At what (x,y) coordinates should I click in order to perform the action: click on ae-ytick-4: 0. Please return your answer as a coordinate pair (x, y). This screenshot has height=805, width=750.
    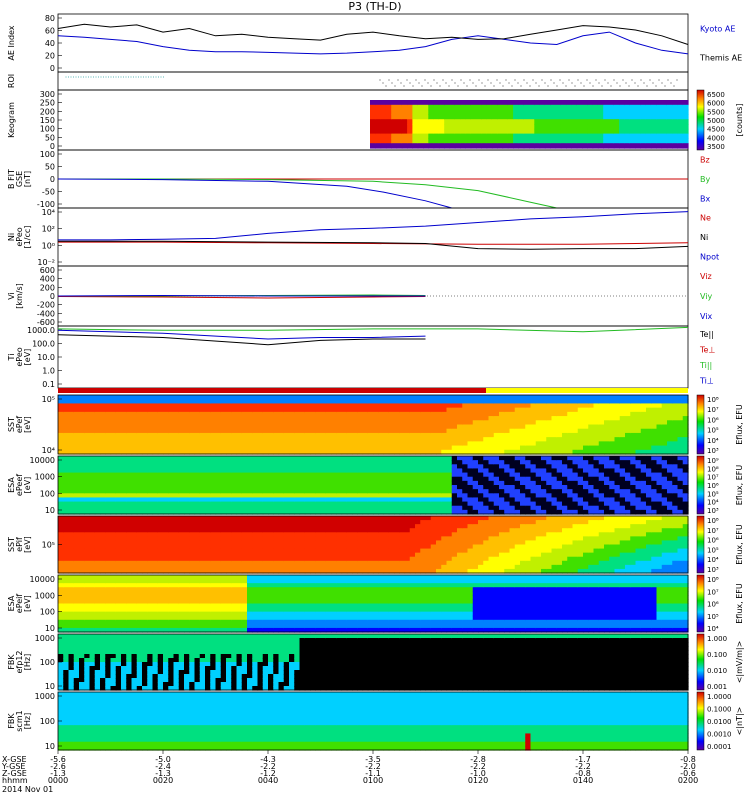
    Looking at the image, I should click on (52, 68).